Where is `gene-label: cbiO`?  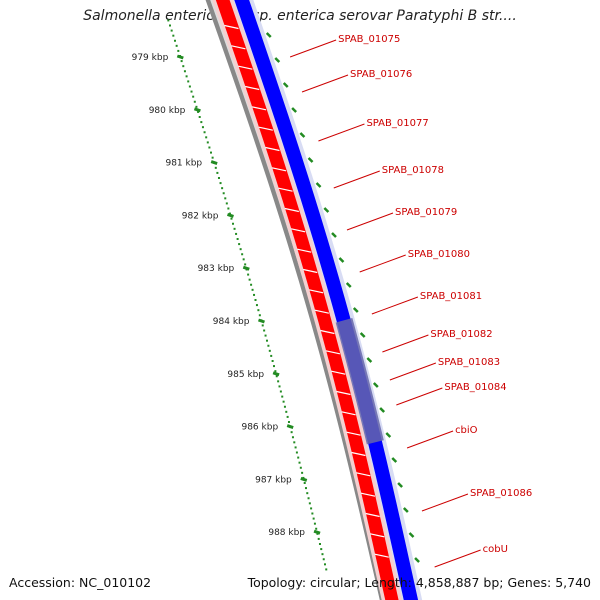 gene-label: cbiO is located at coordinates (466, 430).